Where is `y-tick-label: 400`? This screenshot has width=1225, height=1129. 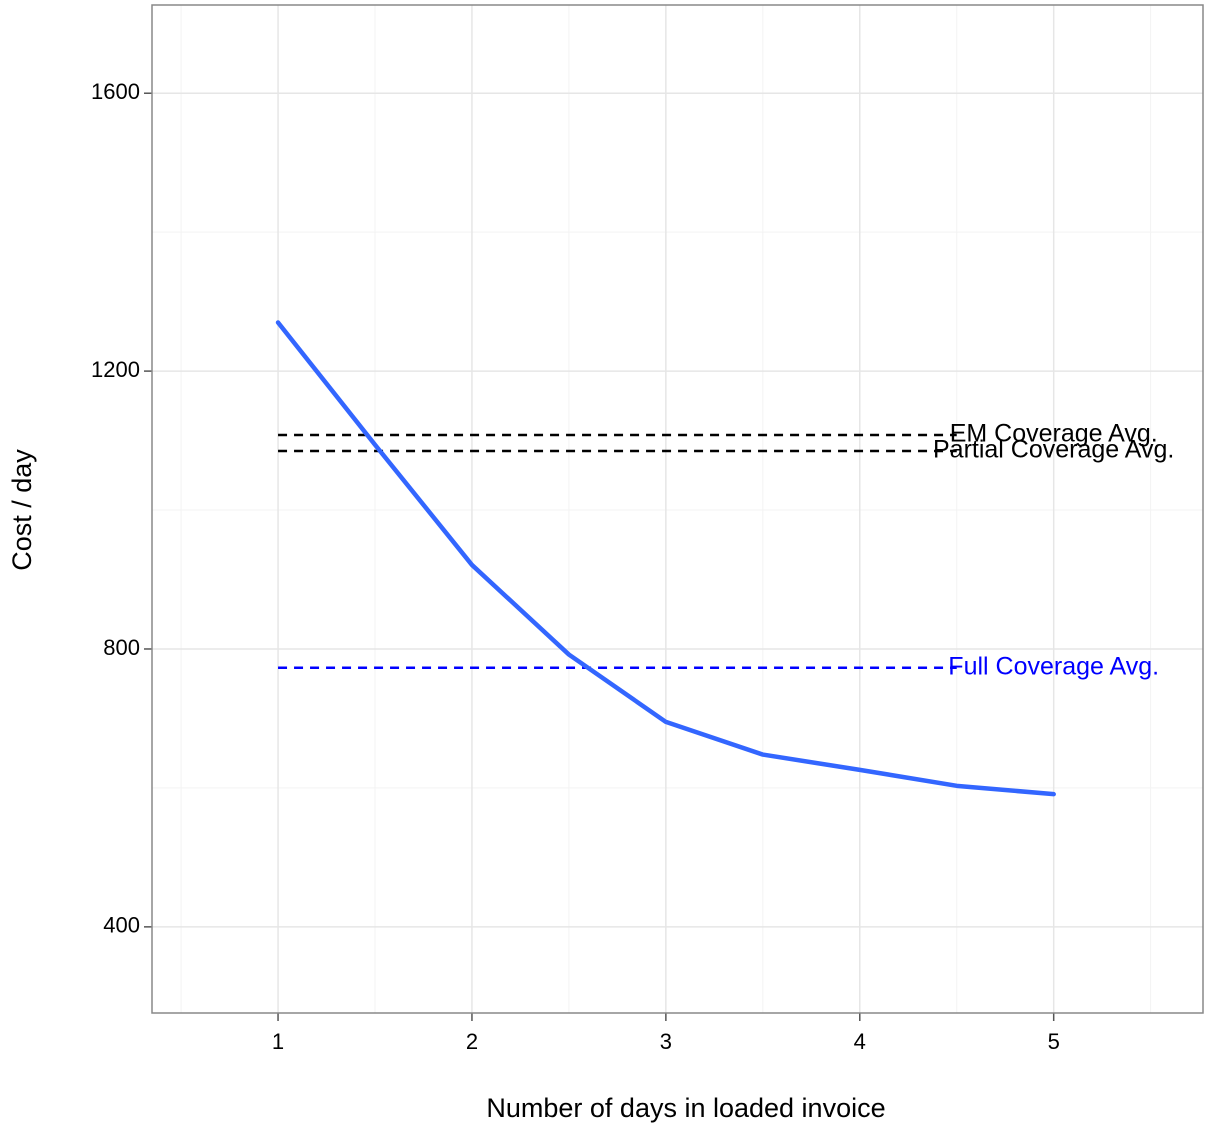 y-tick-label: 400 is located at coordinates (121, 925).